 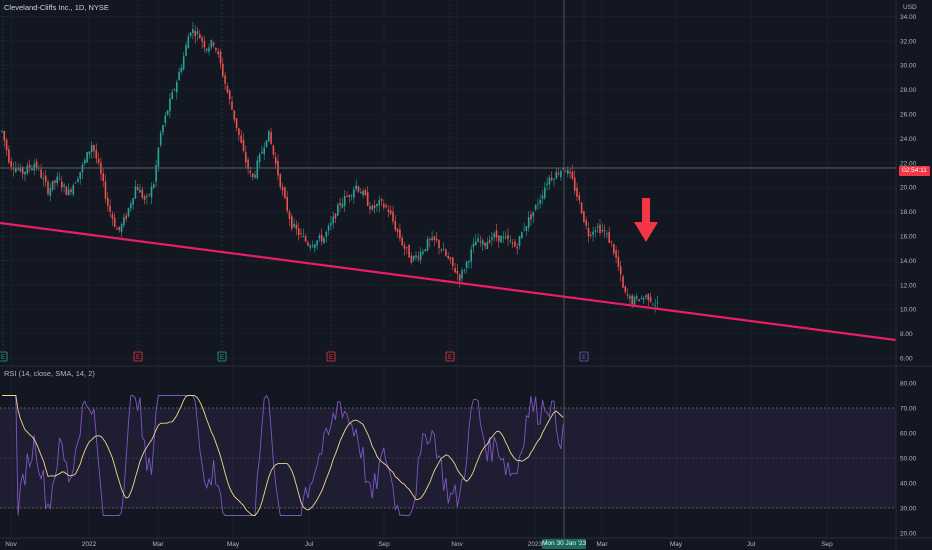 What do you see at coordinates (908, 458) in the screenshot?
I see `rsi-axis: 80.00 70.00 60.00 50.00 40.00 30.00 20.00` at bounding box center [908, 458].